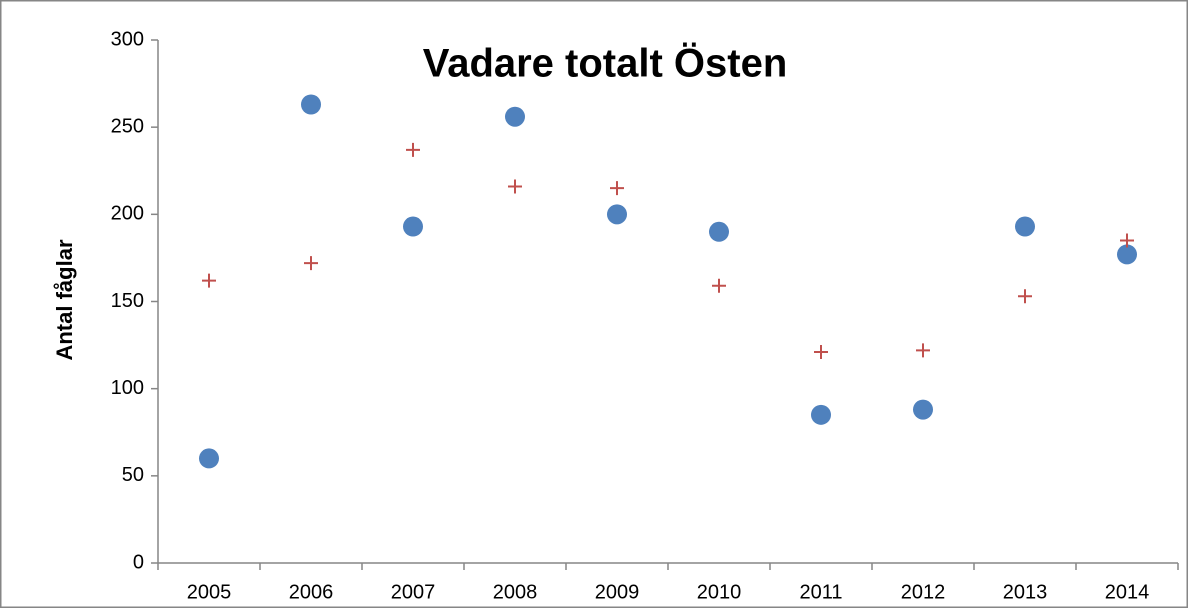  I want to click on x-tick-label: 2010, so click(719, 592).